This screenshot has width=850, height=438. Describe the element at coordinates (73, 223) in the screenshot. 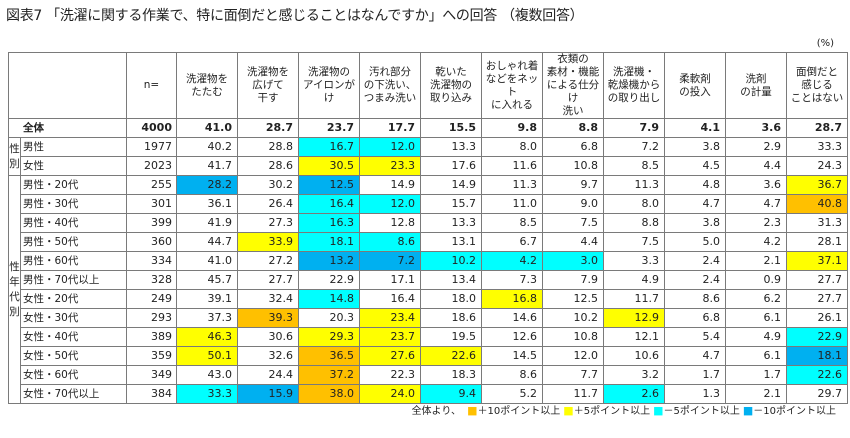

I see `row-label: 男性・40代` at that location.